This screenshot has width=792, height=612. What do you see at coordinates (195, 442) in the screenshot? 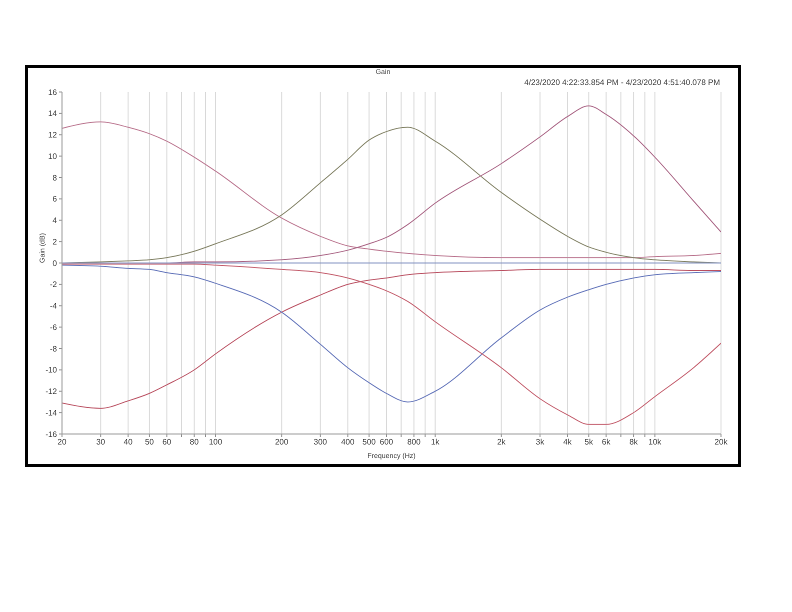
I see `x-tick-label: 80` at bounding box center [195, 442].